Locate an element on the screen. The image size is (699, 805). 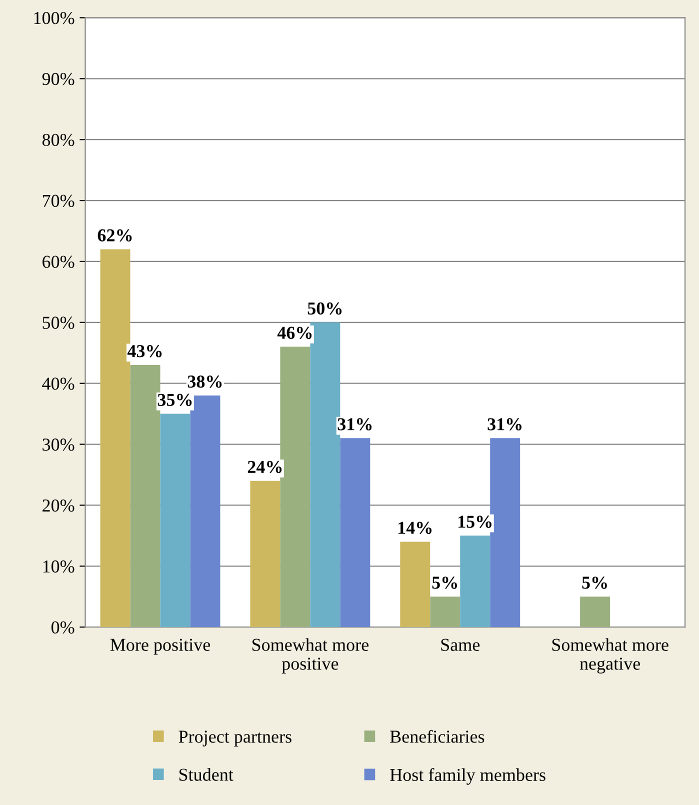
y-tick-label: 30% is located at coordinates (58, 444).